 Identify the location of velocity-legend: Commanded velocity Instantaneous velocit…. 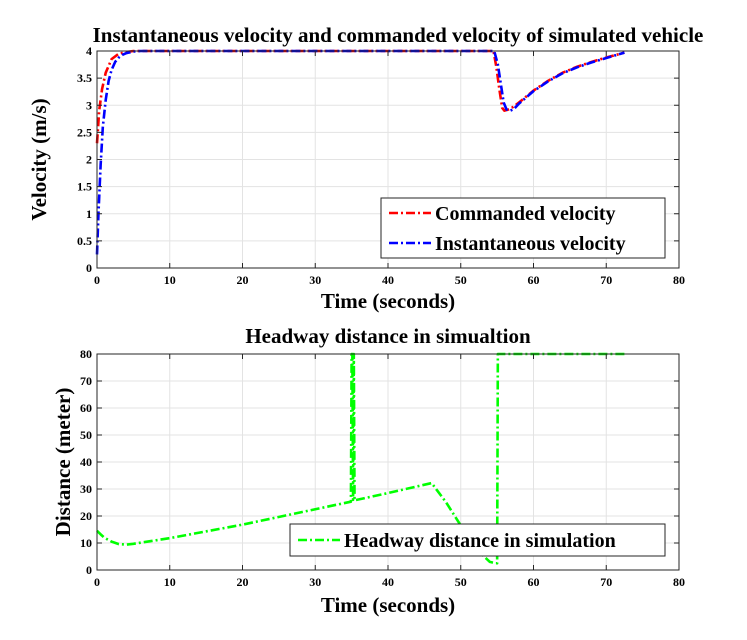
(523, 228).